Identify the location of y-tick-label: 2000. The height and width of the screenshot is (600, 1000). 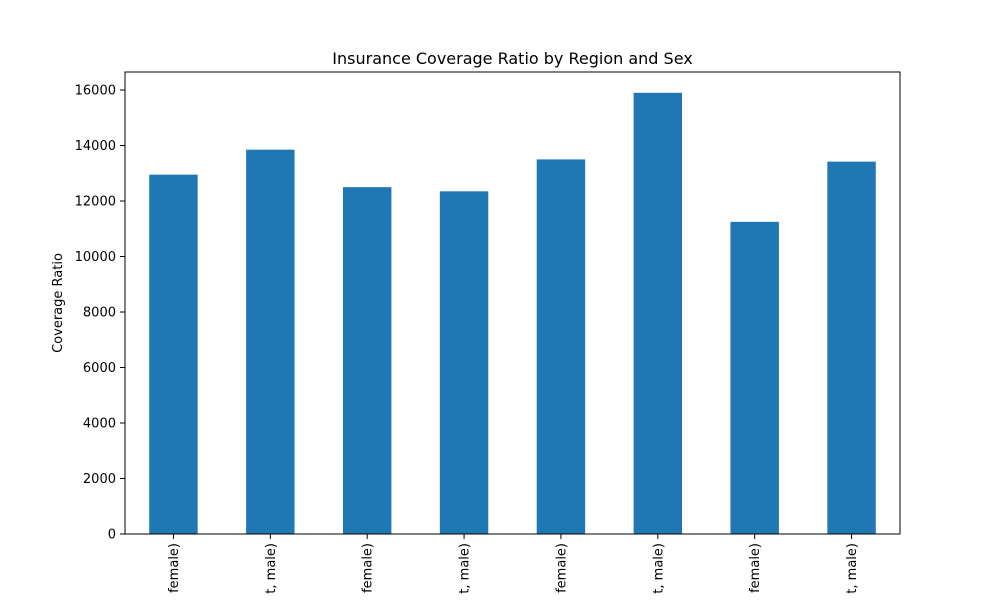
(99, 479).